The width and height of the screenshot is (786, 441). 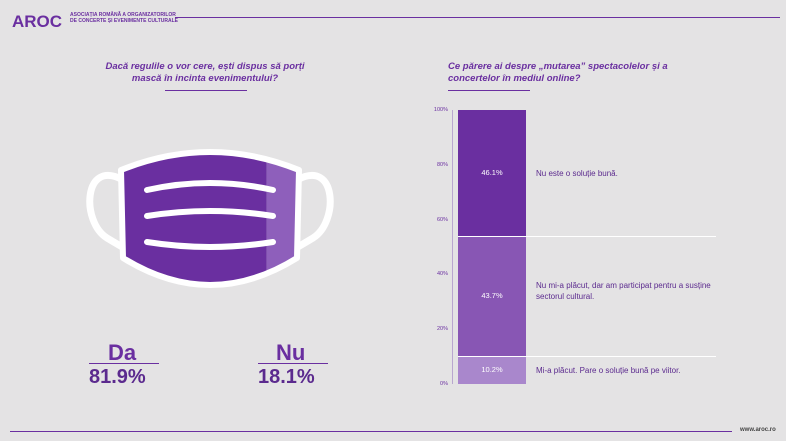 What do you see at coordinates (442, 164) in the screenshot?
I see `y-tick-label: 80%` at bounding box center [442, 164].